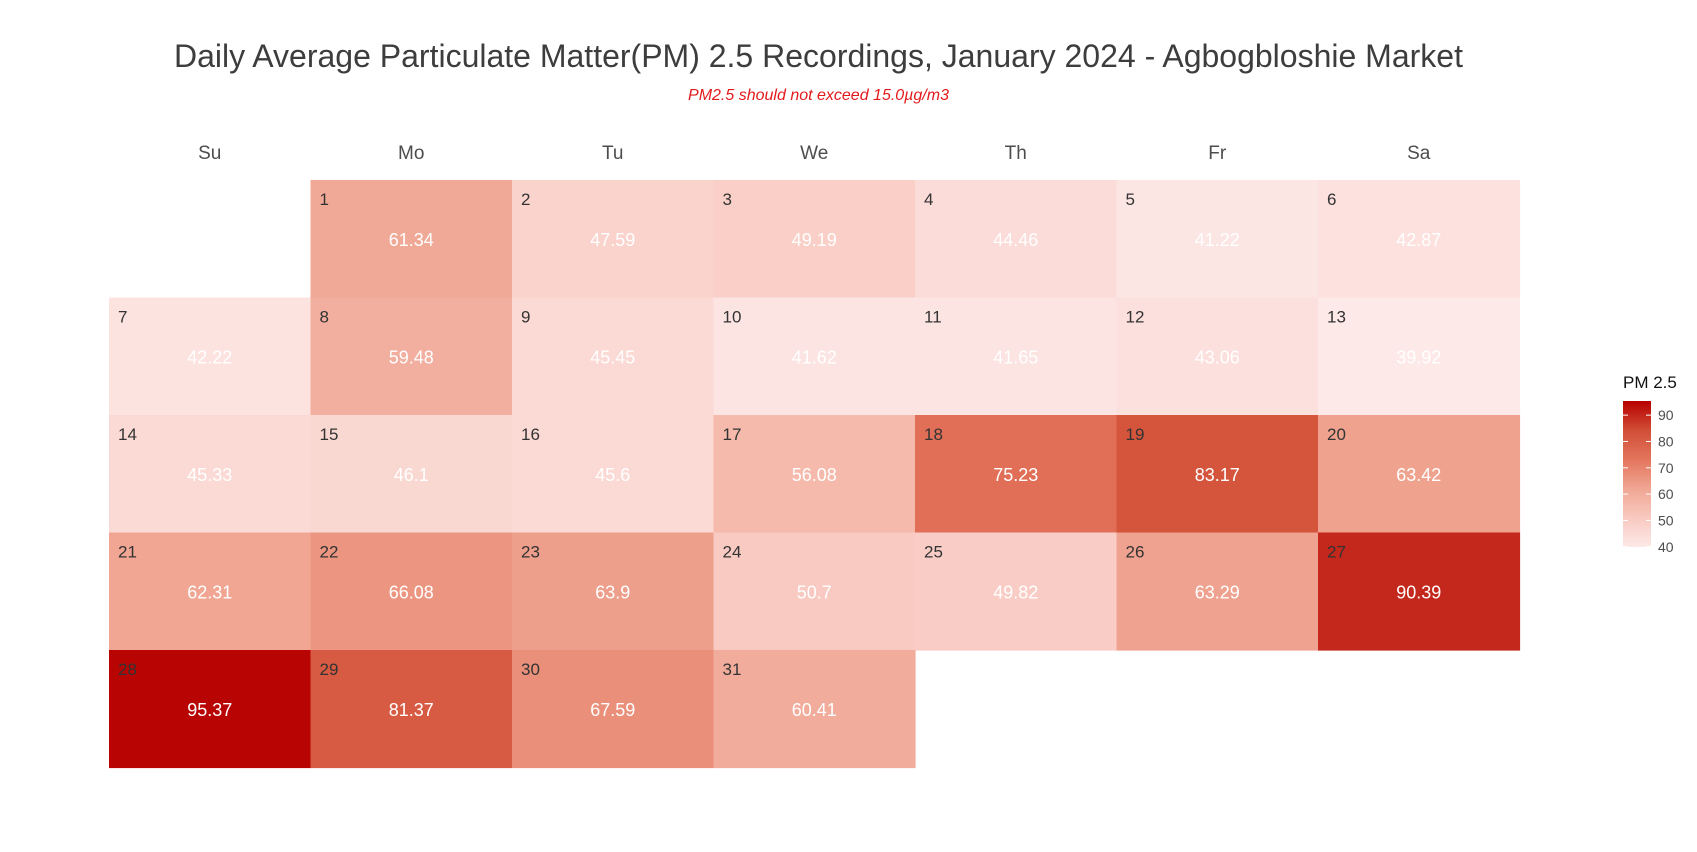  What do you see at coordinates (324, 199) in the screenshot?
I see `day-number: 1` at bounding box center [324, 199].